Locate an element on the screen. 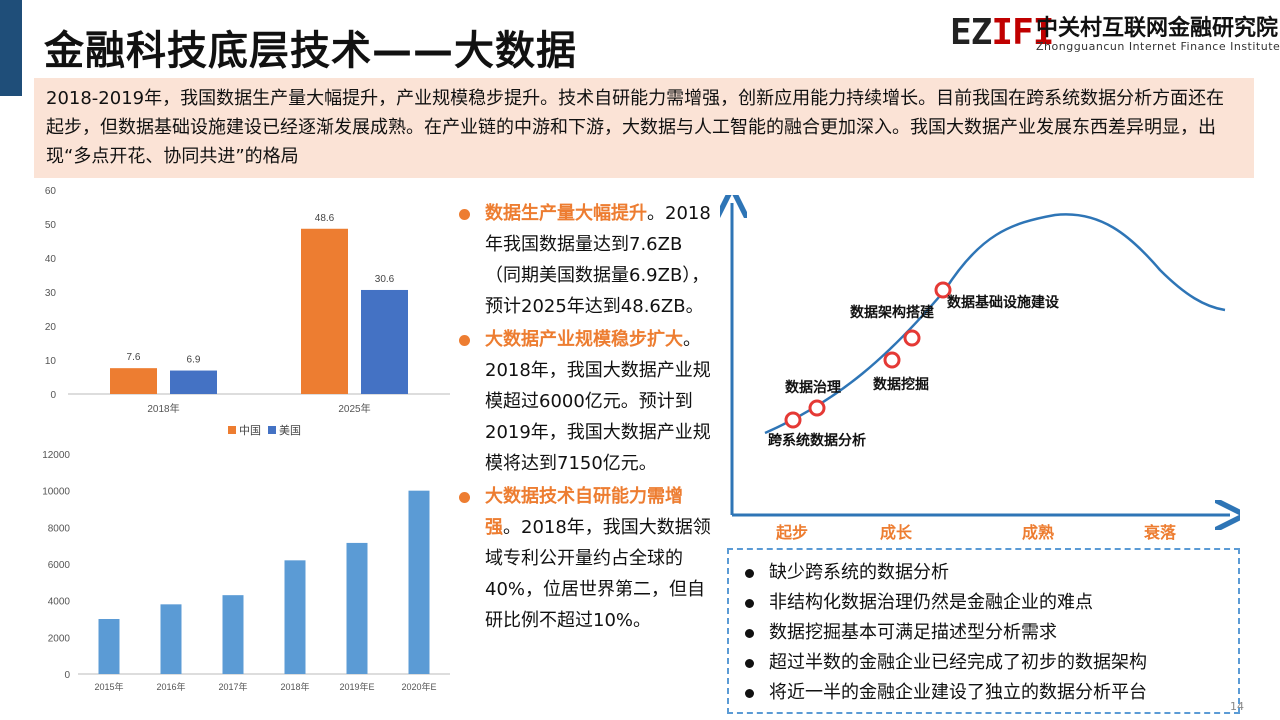 The image size is (1280, 720). y-tick-label: 12000 is located at coordinates (56, 455).